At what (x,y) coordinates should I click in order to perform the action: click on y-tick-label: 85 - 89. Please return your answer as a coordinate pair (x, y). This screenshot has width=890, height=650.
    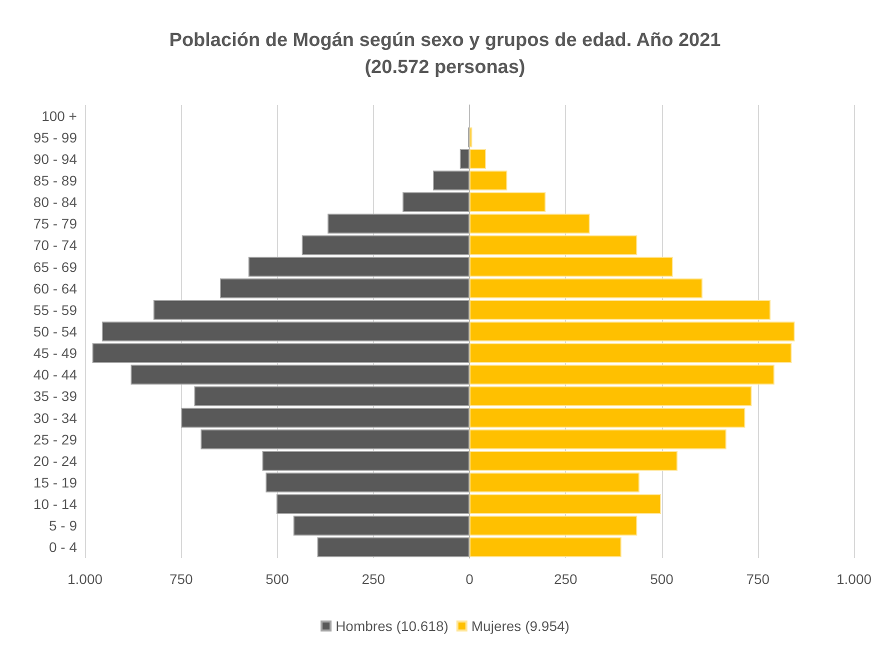
    Looking at the image, I should click on (55, 180).